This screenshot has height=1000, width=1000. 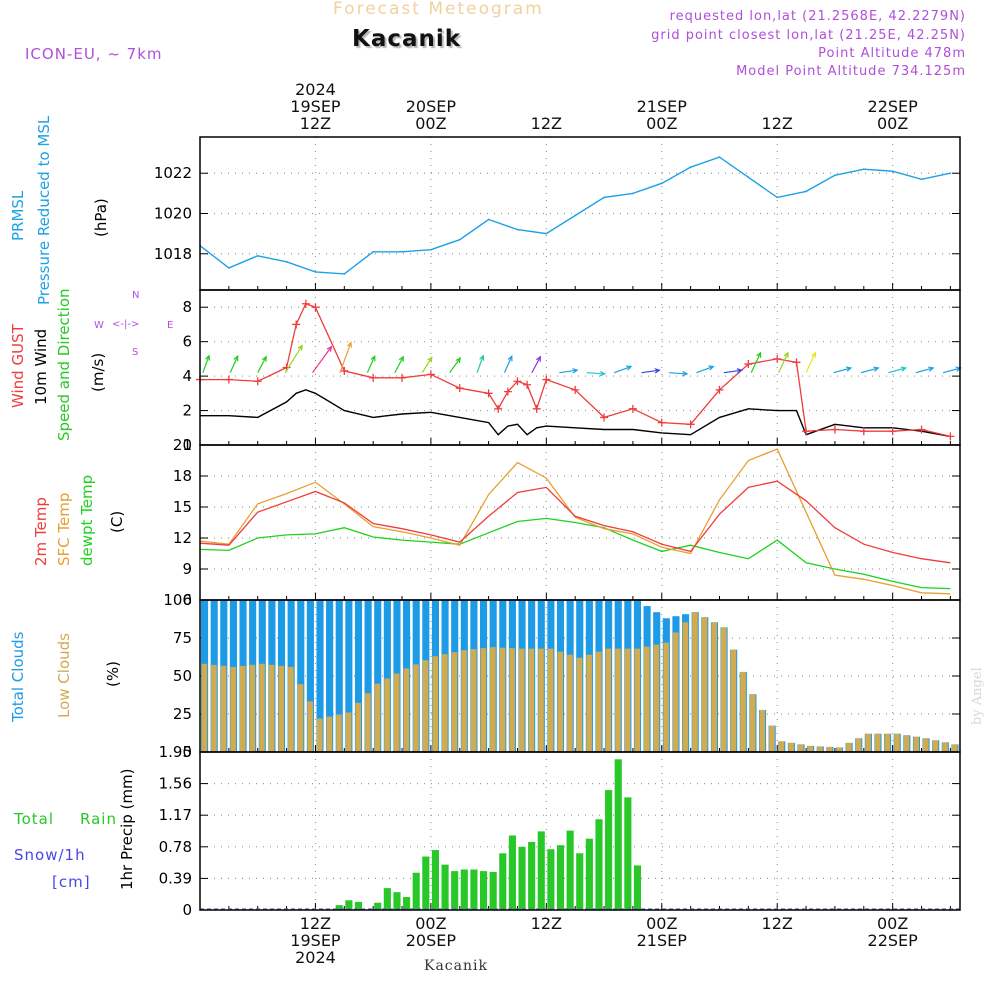 I want to click on top-time-label: 2024, so click(x=315, y=89).